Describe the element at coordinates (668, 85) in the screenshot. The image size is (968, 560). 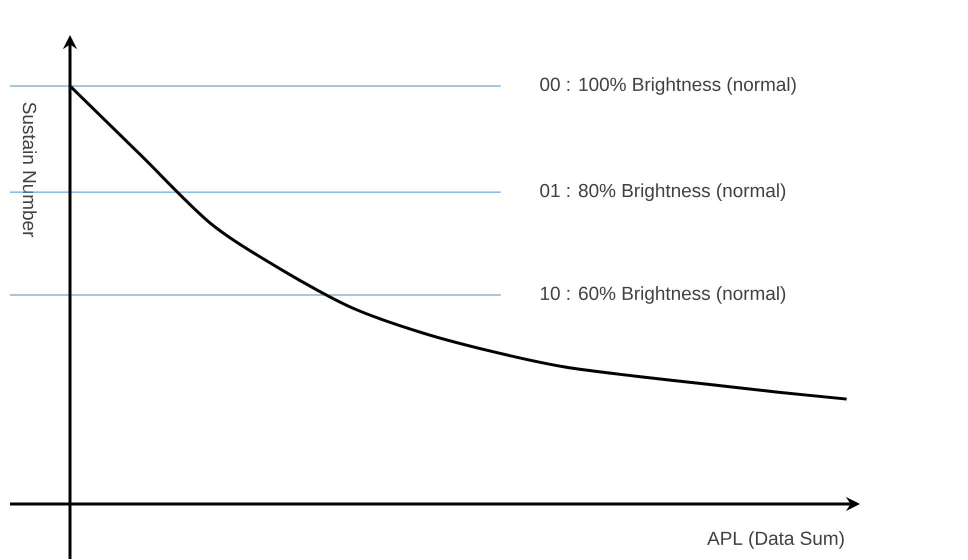
I see `annotation: 00 : 100% Brightness (normal)` at that location.